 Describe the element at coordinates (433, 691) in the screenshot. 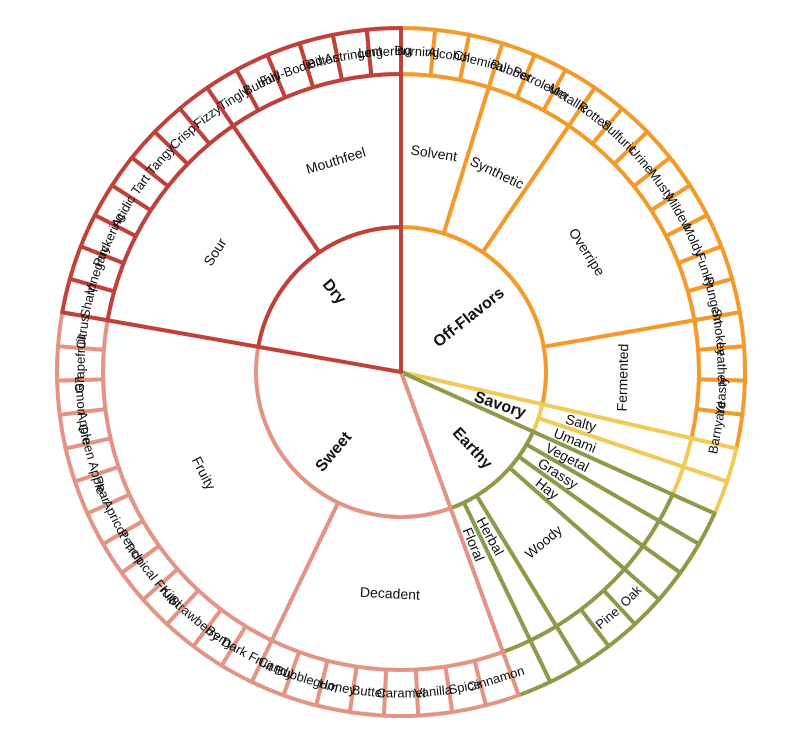

I see `leaf-label-vanilla: Vanilla` at that location.